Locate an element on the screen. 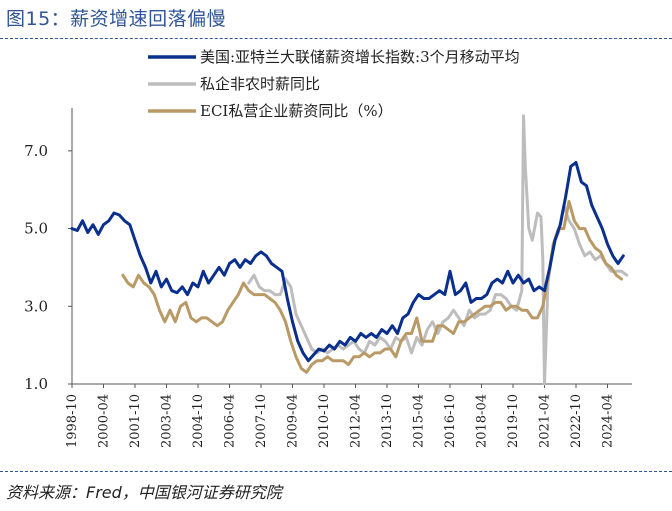 This screenshot has width=672, height=511. x-tick-label: 2012-04 is located at coordinates (356, 421).